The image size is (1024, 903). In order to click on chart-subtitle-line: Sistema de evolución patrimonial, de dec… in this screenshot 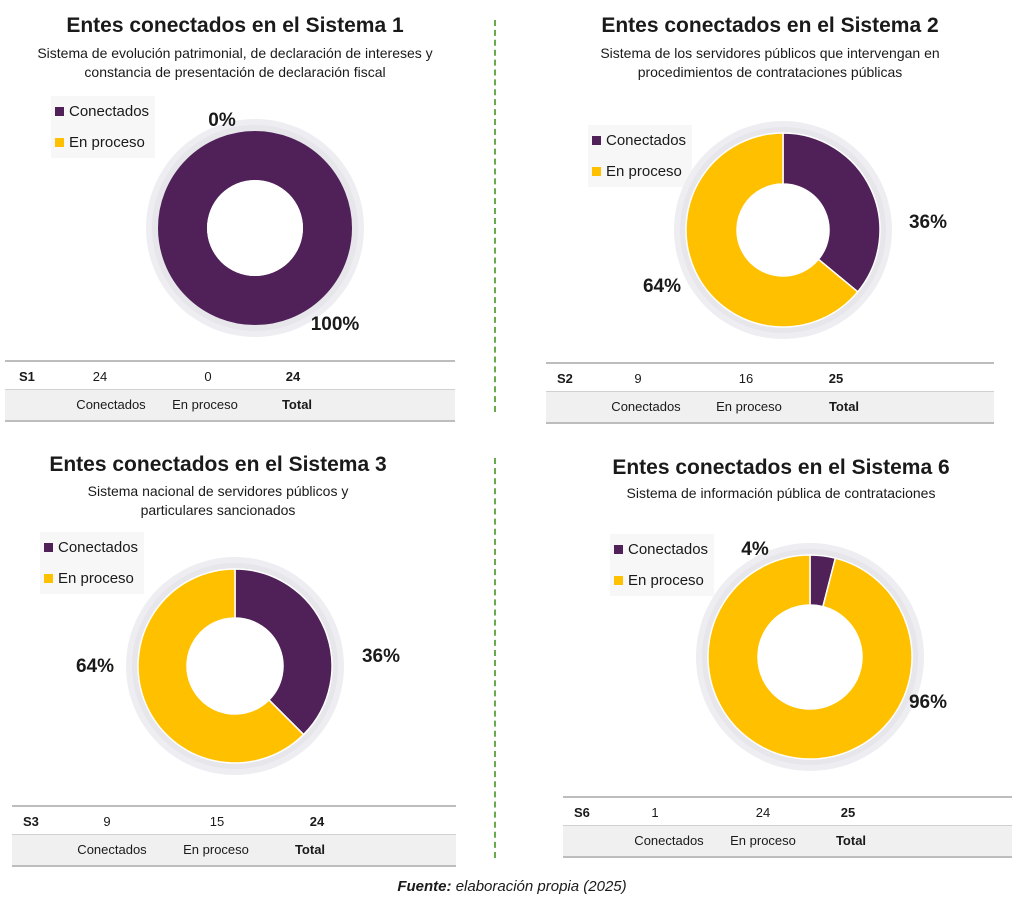, I will do `click(235, 53)`.